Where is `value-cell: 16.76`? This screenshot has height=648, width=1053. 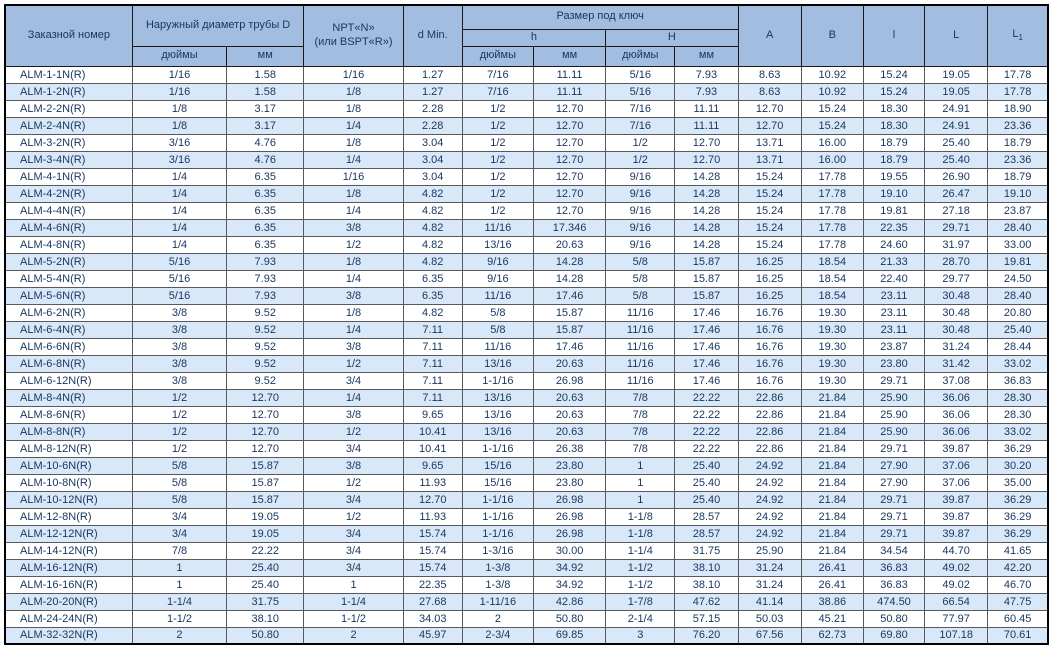 value-cell: 16.76 is located at coordinates (769, 363).